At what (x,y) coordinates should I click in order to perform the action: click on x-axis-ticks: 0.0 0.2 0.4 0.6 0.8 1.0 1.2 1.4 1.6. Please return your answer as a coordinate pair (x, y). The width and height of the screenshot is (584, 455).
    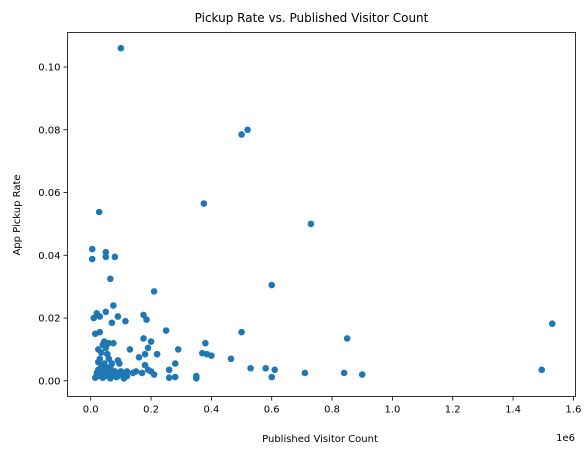
    Looking at the image, I should click on (332, 406).